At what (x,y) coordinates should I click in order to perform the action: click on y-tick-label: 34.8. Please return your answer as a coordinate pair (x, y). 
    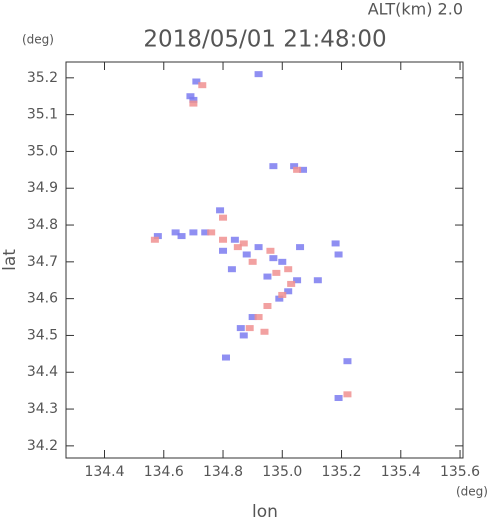
    Looking at the image, I should click on (42, 225).